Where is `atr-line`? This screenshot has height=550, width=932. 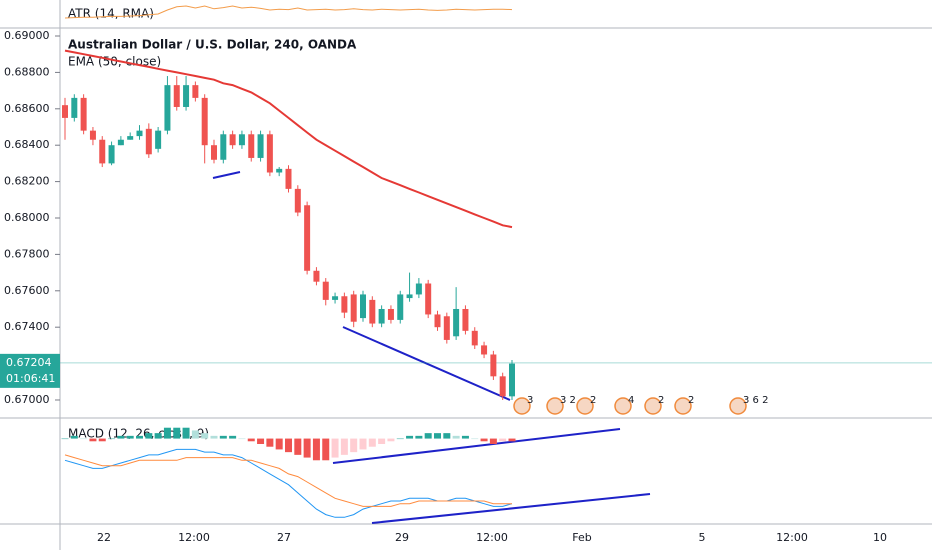 atr-line is located at coordinates (288, 12).